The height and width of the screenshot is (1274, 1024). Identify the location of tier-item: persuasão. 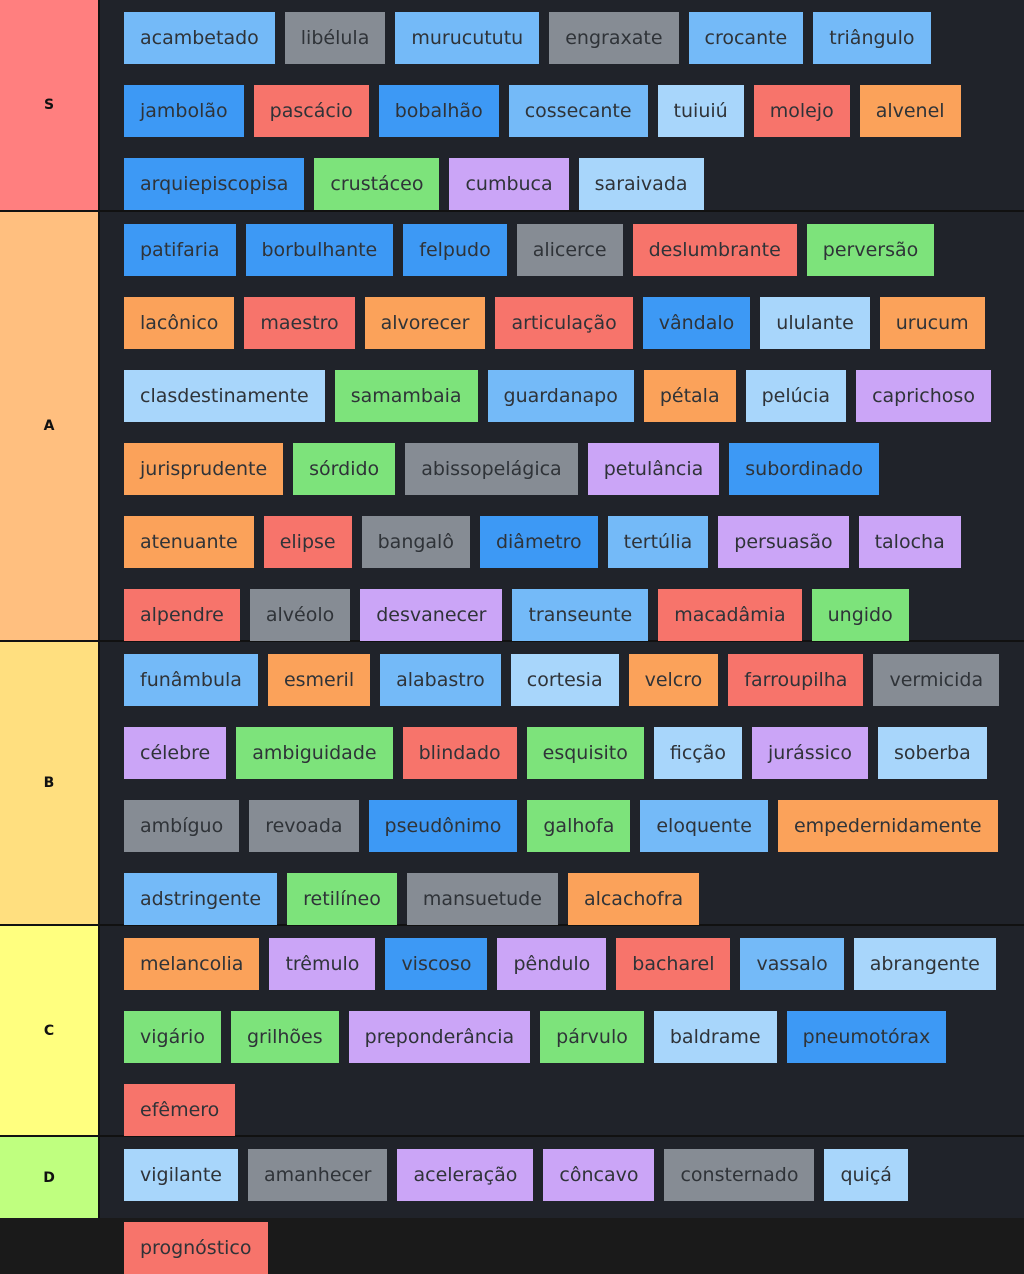
(783, 542).